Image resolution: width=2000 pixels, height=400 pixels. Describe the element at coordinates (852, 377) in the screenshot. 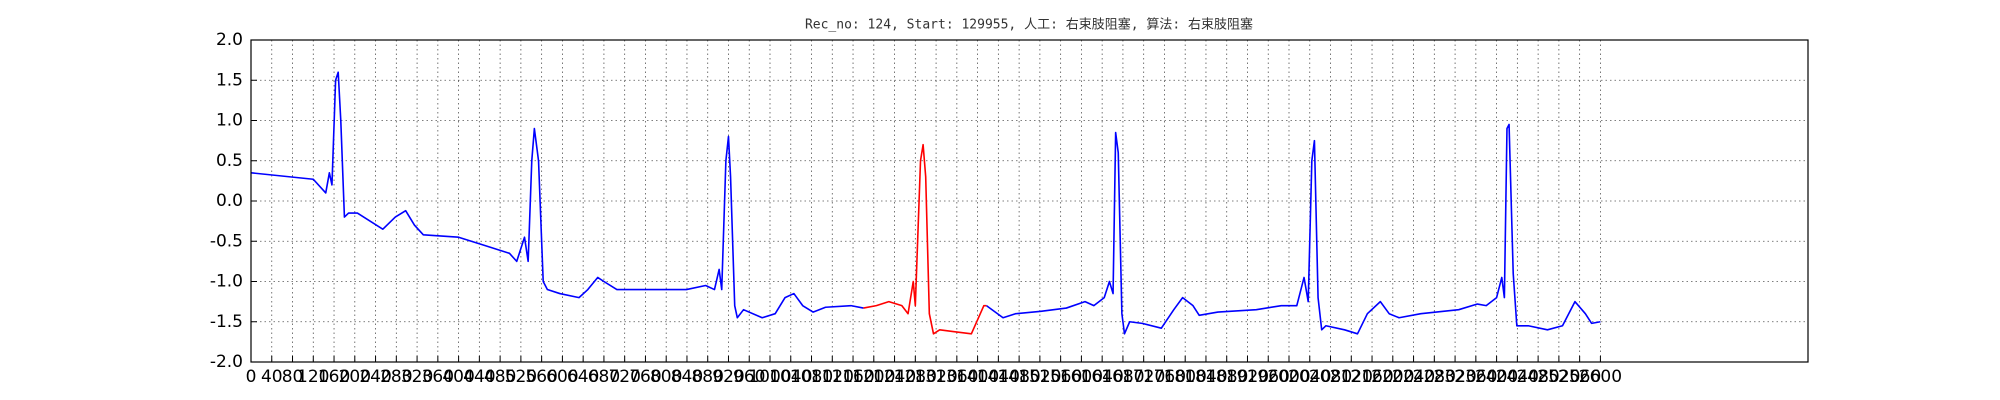

I see `x-tick-label: 1160` at that location.